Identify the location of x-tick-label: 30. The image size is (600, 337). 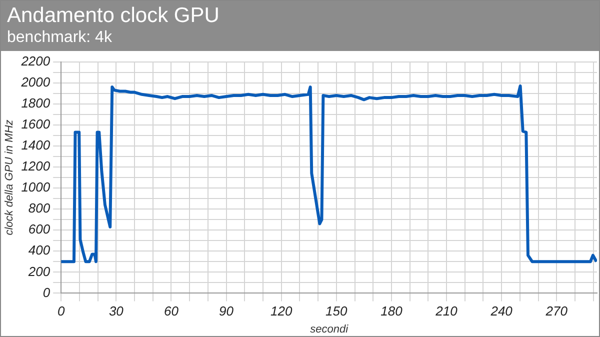
(116, 311).